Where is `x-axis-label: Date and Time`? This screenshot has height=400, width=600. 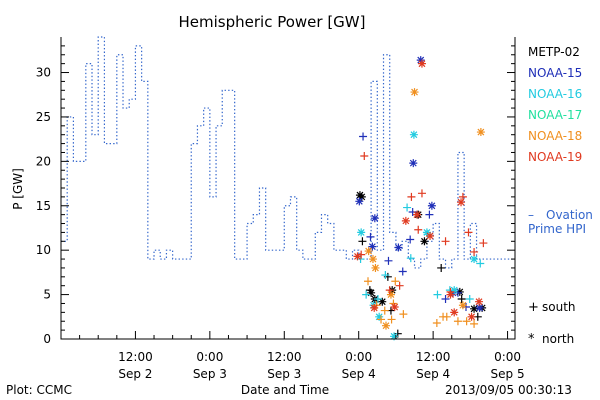 x-axis-label: Date and Time is located at coordinates (285, 390).